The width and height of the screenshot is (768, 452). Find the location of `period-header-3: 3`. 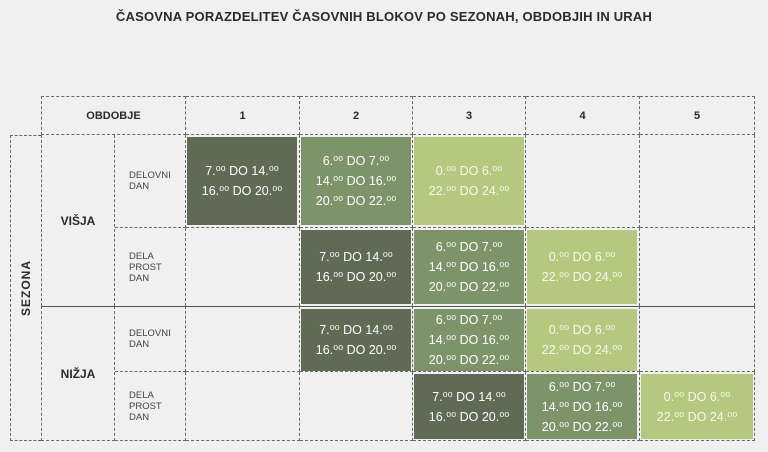

period-header-3: 3 is located at coordinates (469, 115).